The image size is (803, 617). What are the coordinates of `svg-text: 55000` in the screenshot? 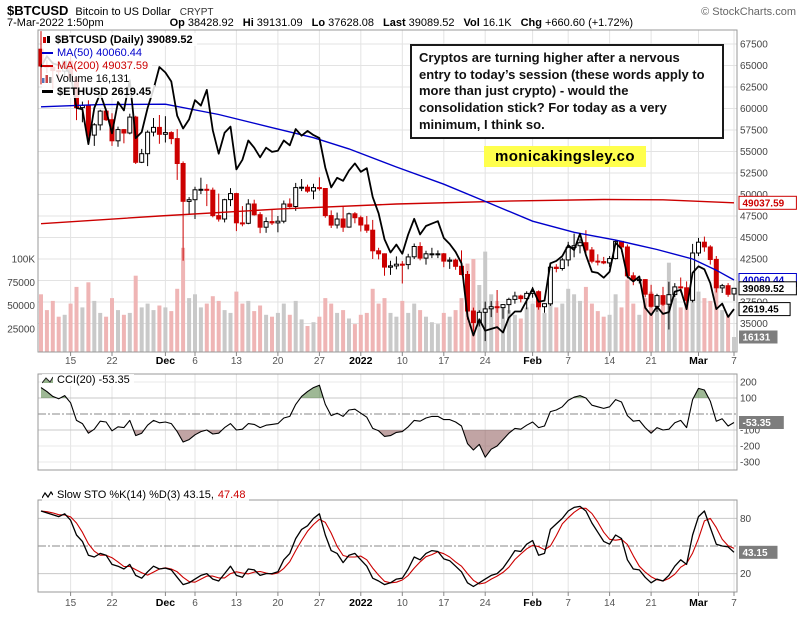 It's located at (754, 152).